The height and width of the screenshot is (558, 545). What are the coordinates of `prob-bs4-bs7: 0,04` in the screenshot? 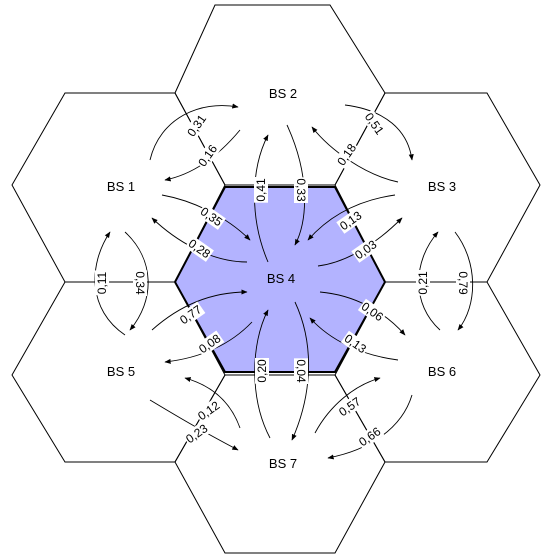 It's located at (301, 371).